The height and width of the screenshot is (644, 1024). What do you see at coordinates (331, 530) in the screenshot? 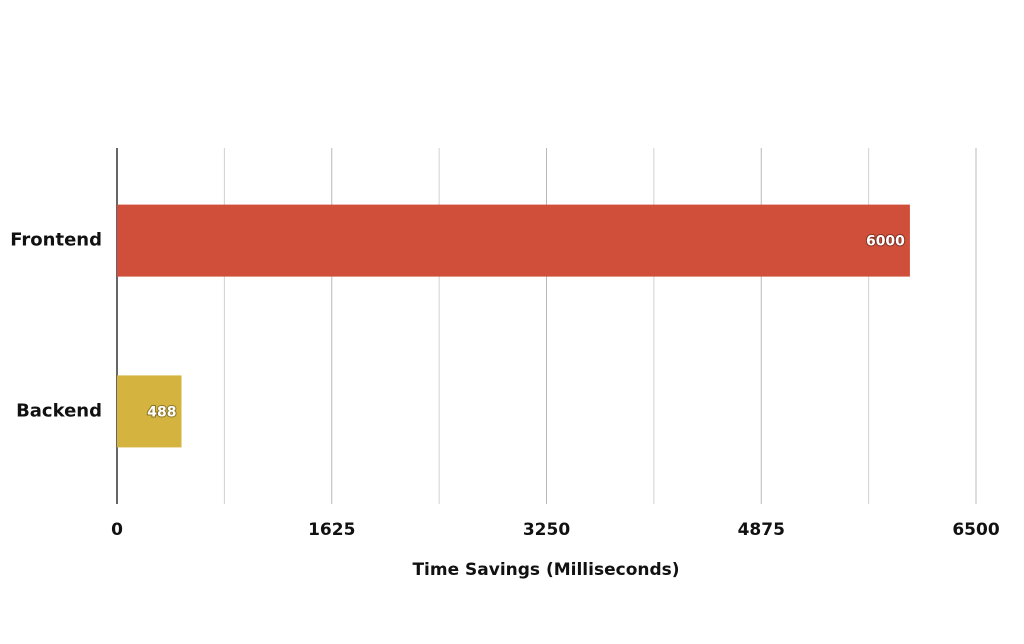
I see `x-tick-label: 1625` at bounding box center [331, 530].